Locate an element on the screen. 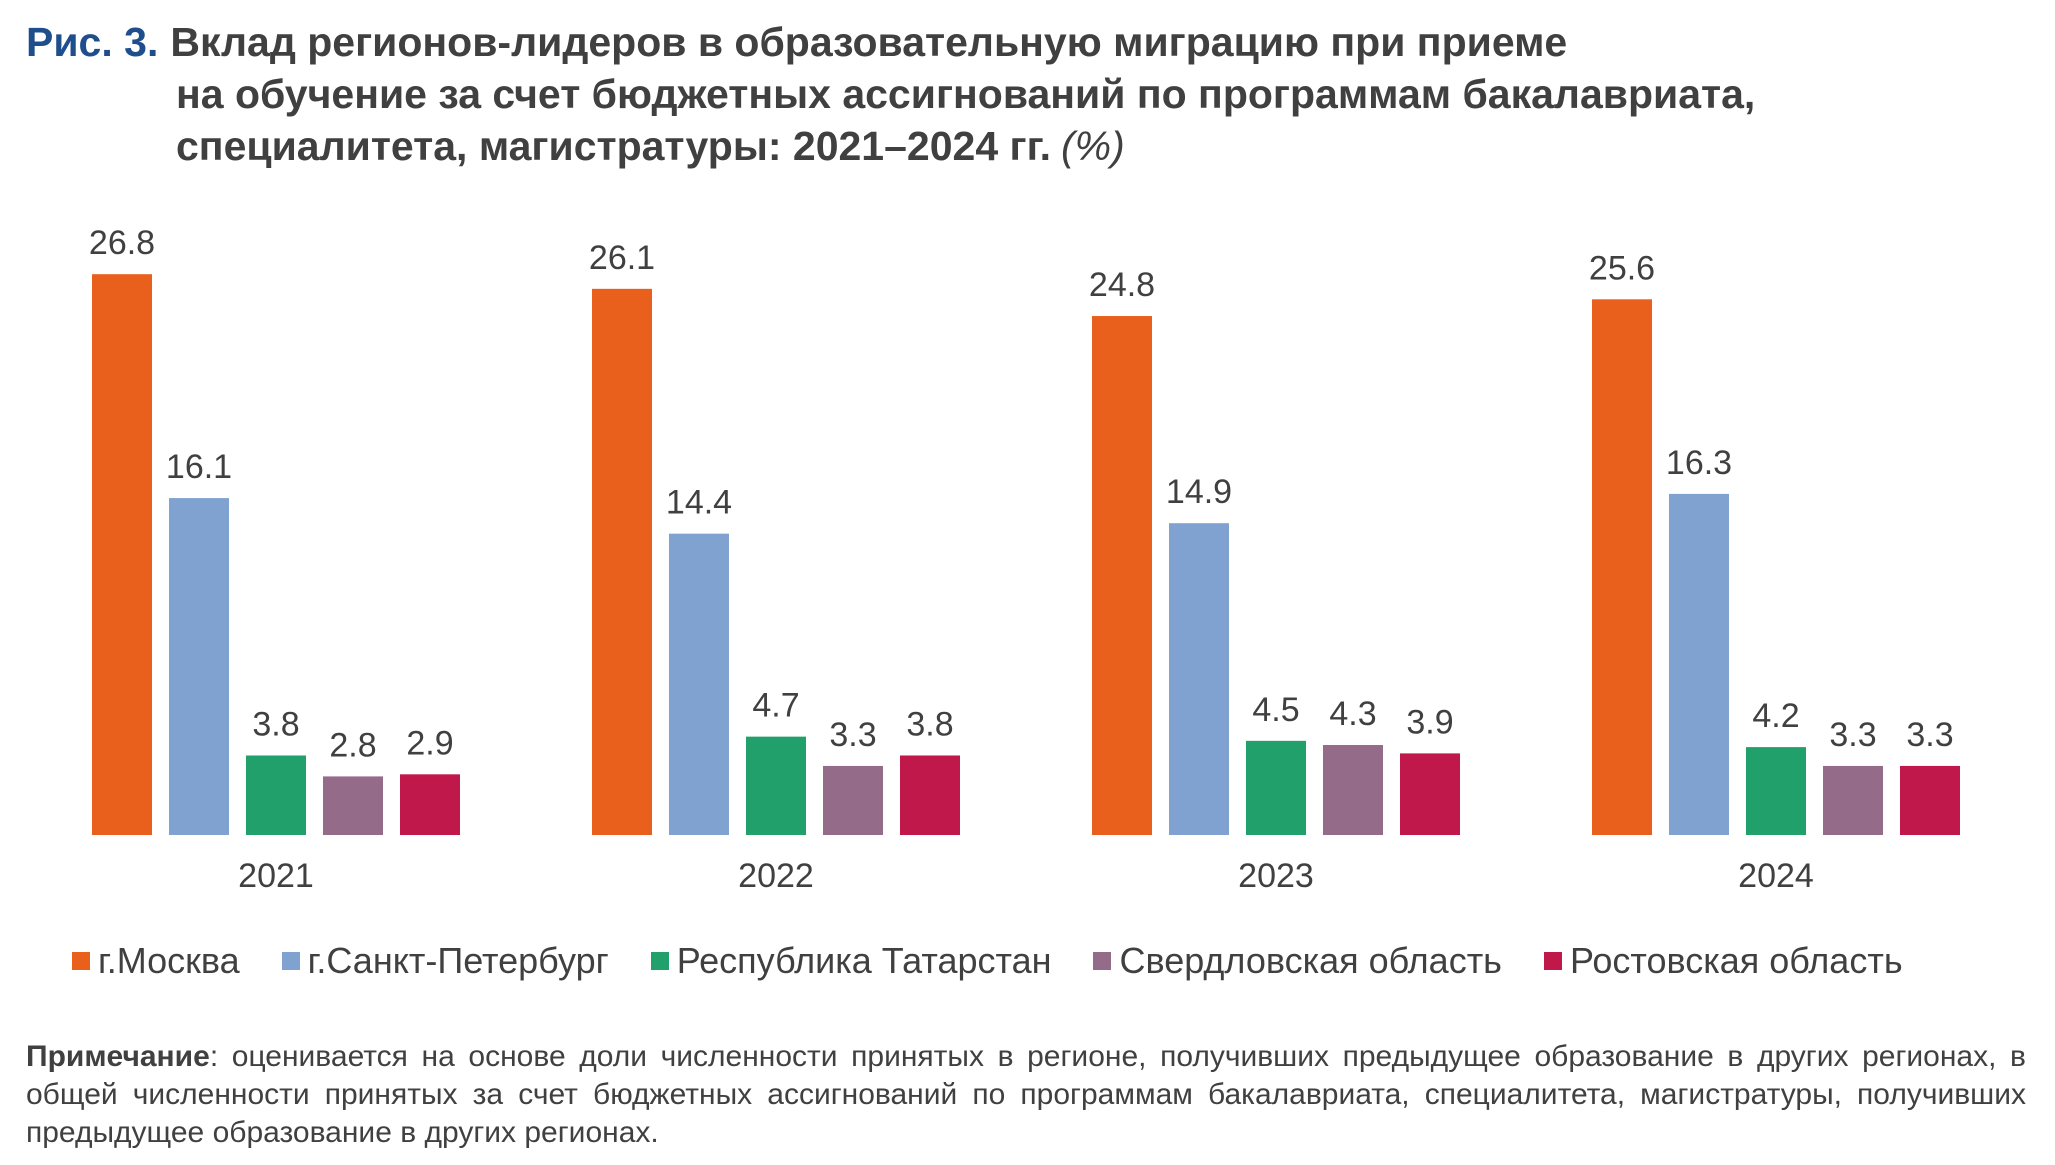 The width and height of the screenshot is (2055, 1165). data-label-2023-4: 4.3 is located at coordinates (1352, 714).